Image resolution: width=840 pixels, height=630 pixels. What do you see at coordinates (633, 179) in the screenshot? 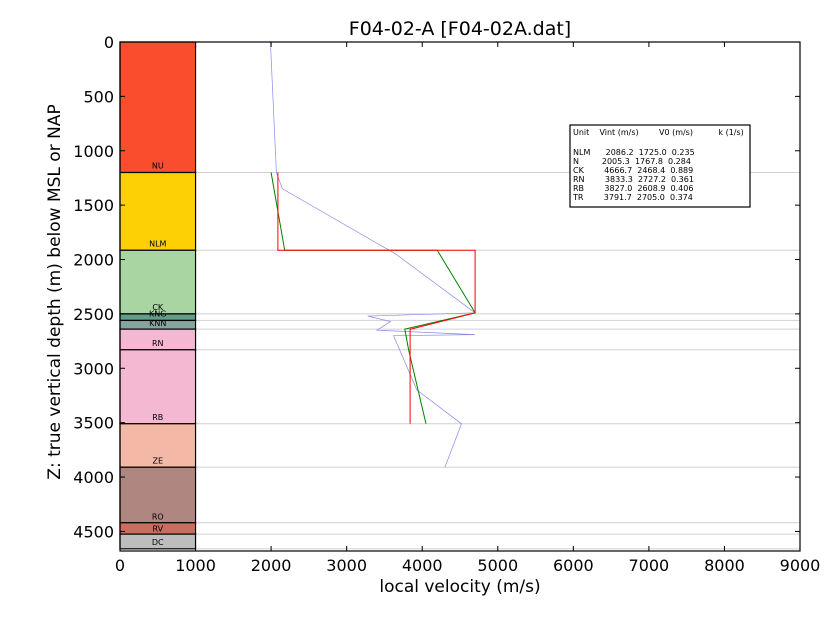
I see `legend-row: RN 3833.3 2727.2 0.361` at bounding box center [633, 179].